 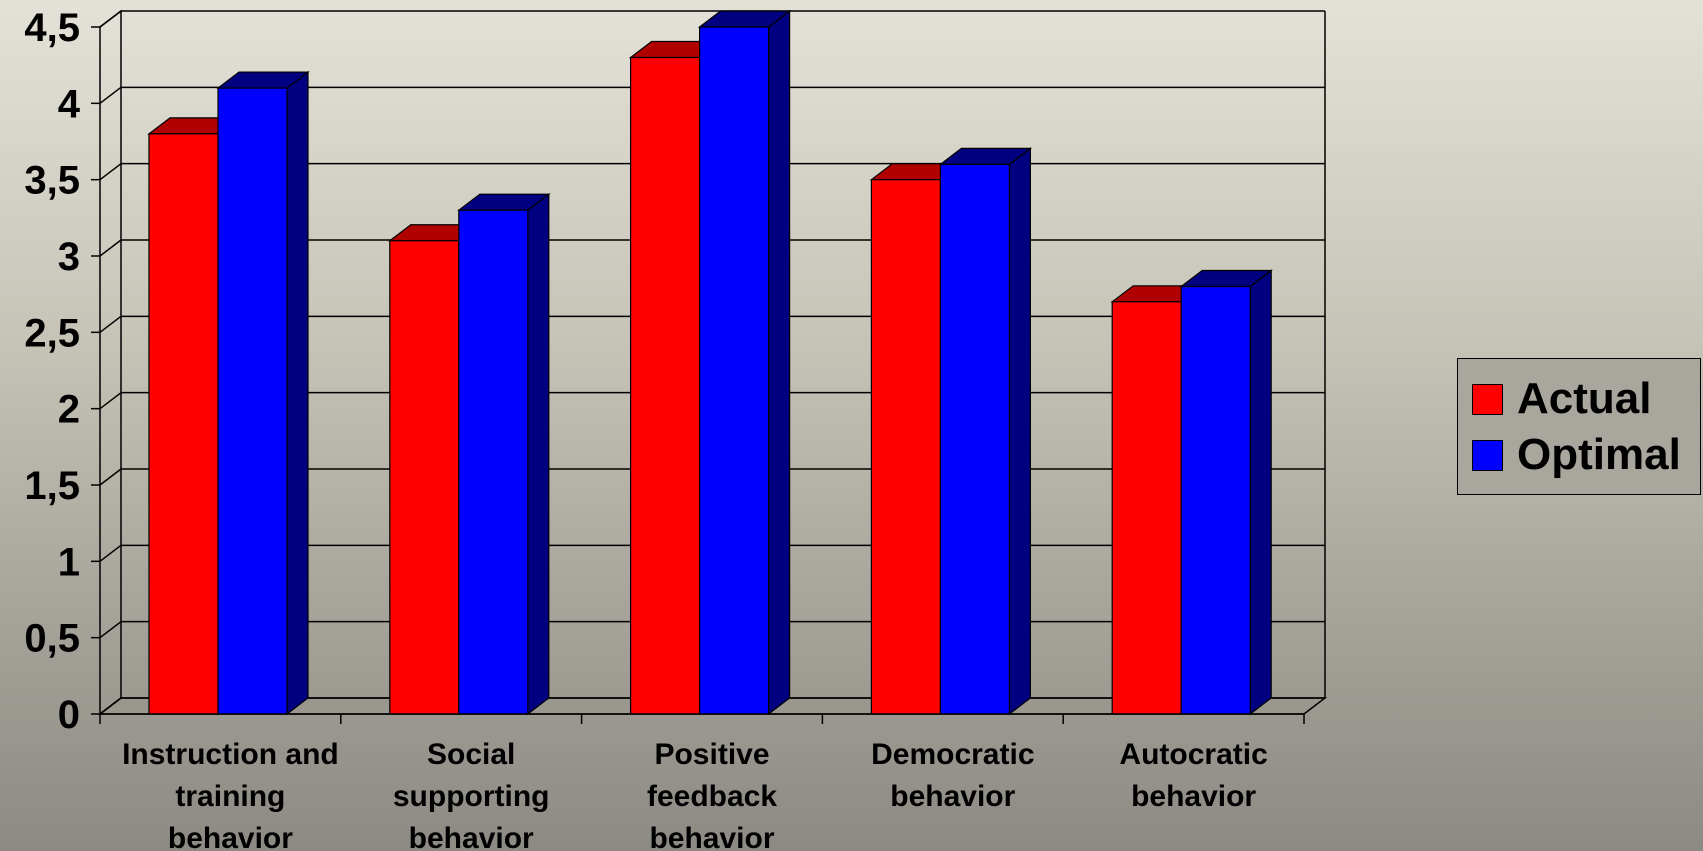 I want to click on y-tick-label: 3,5, so click(x=52, y=181).